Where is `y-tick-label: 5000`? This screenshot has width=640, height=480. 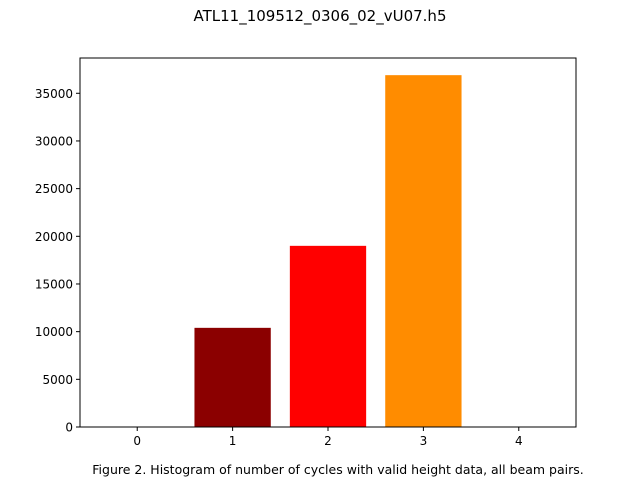 y-tick-label: 5000 is located at coordinates (57, 380).